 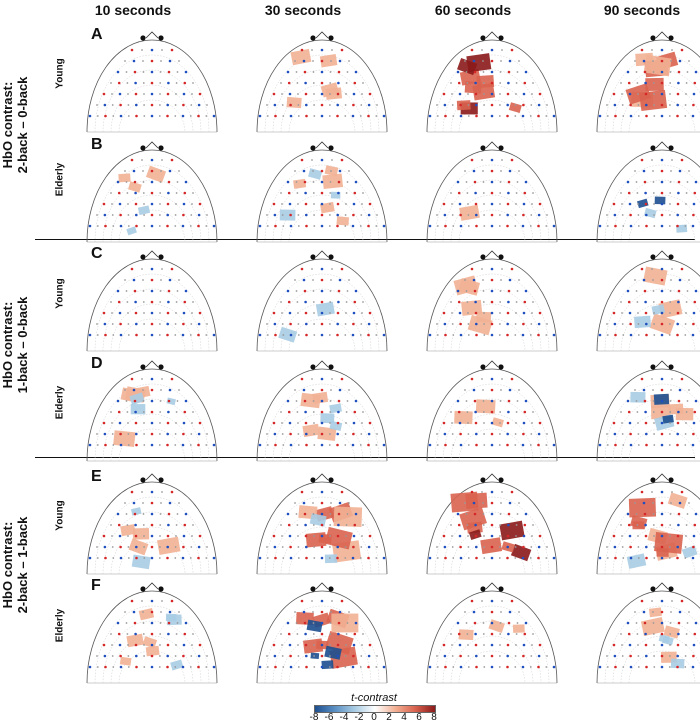 I want to click on brain-map, so click(x=646, y=301).